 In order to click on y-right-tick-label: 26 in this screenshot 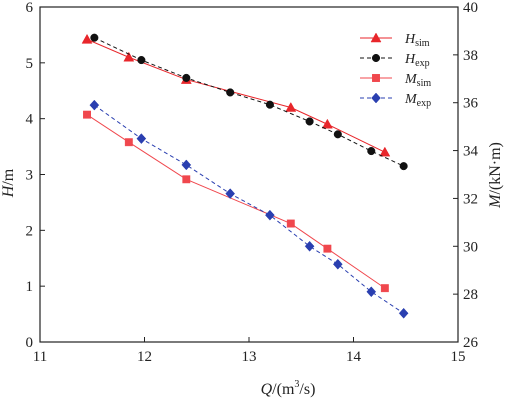, I will do `click(471, 343)`.